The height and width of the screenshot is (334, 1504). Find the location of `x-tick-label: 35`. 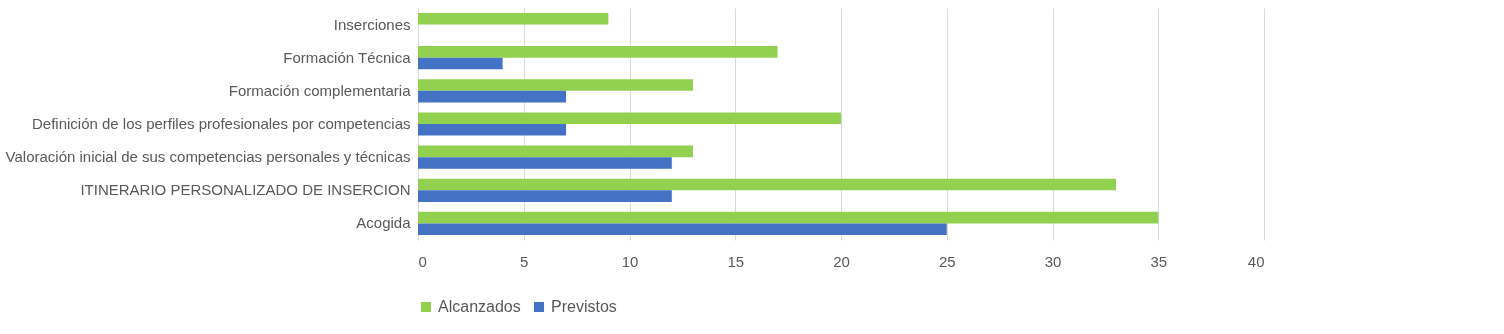

x-tick-label: 35 is located at coordinates (1159, 261).